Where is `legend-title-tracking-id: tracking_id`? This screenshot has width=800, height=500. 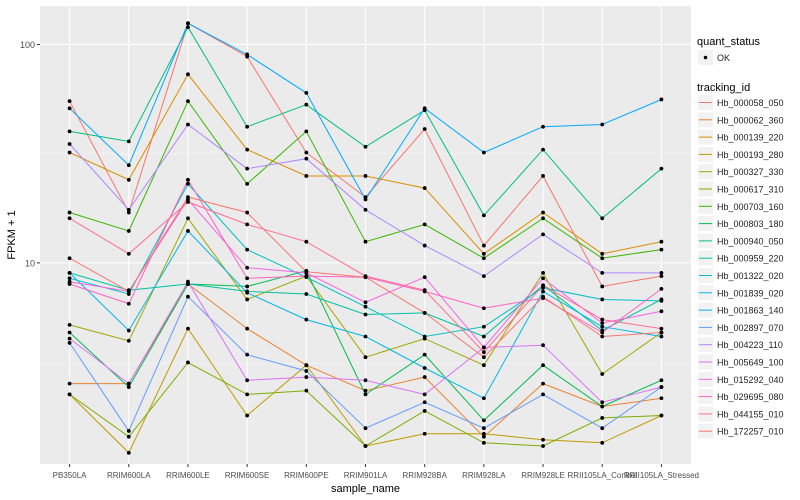 legend-title-tracking-id: tracking_id is located at coordinates (723, 88).